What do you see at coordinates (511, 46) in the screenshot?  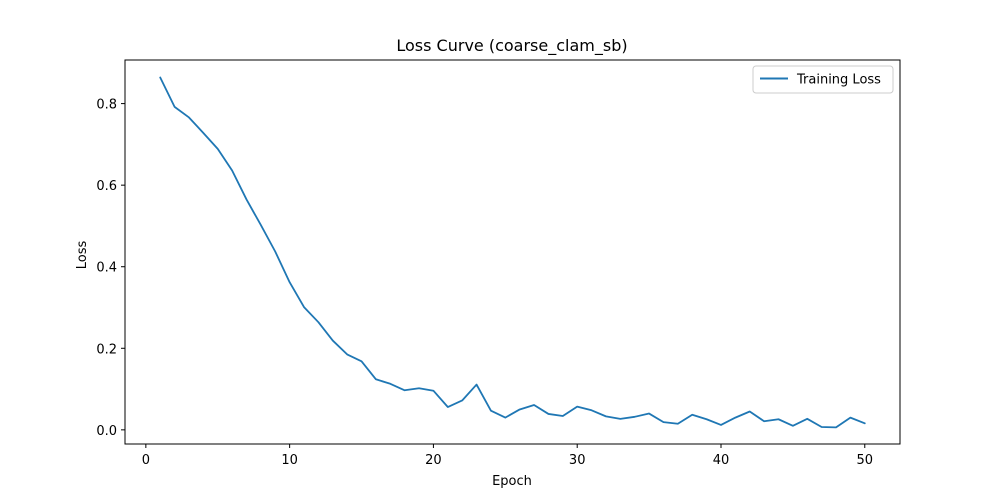 I see `chart-title: Loss Curve (coarse_clam_sb)` at bounding box center [511, 46].